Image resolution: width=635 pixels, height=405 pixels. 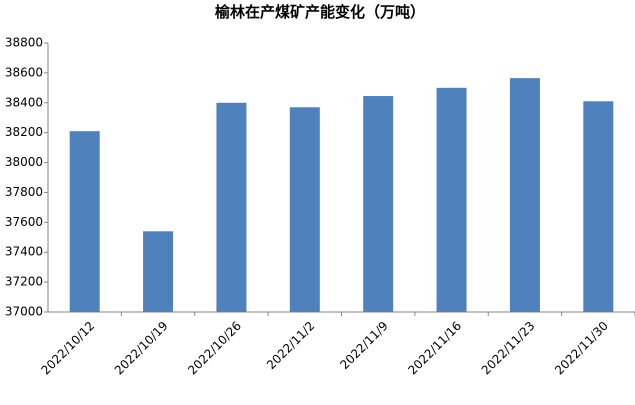 I want to click on x-tick-label: 2022/11/30, so click(x=581, y=348).